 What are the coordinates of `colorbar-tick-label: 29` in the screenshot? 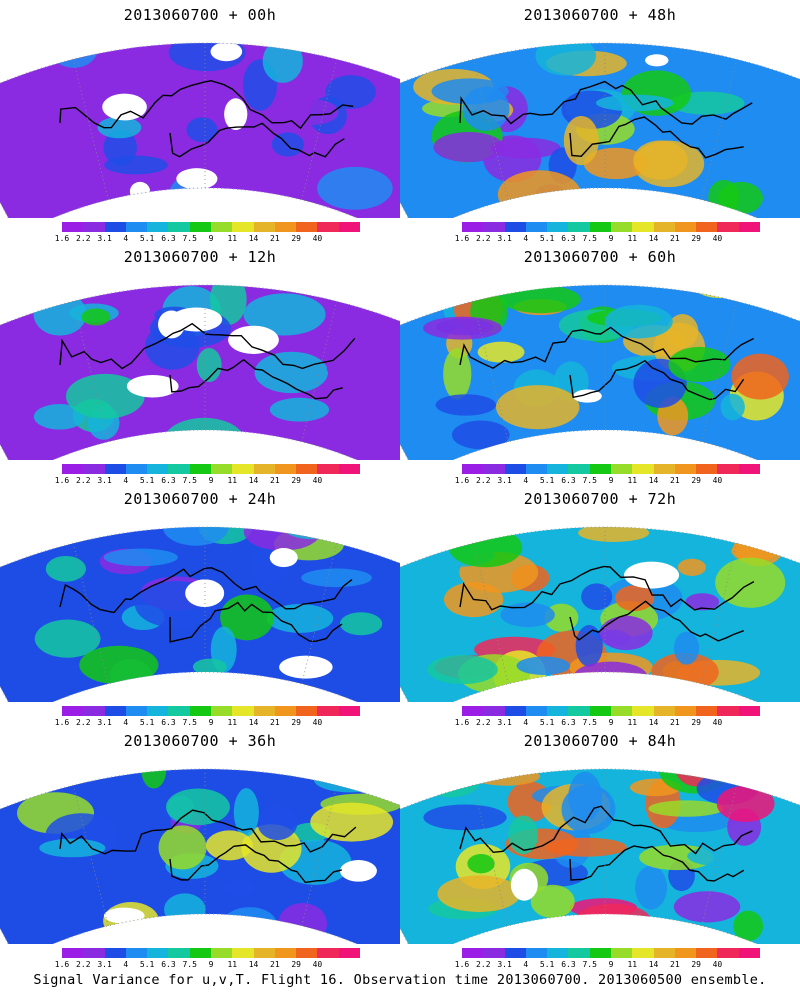 It's located at (696, 480).